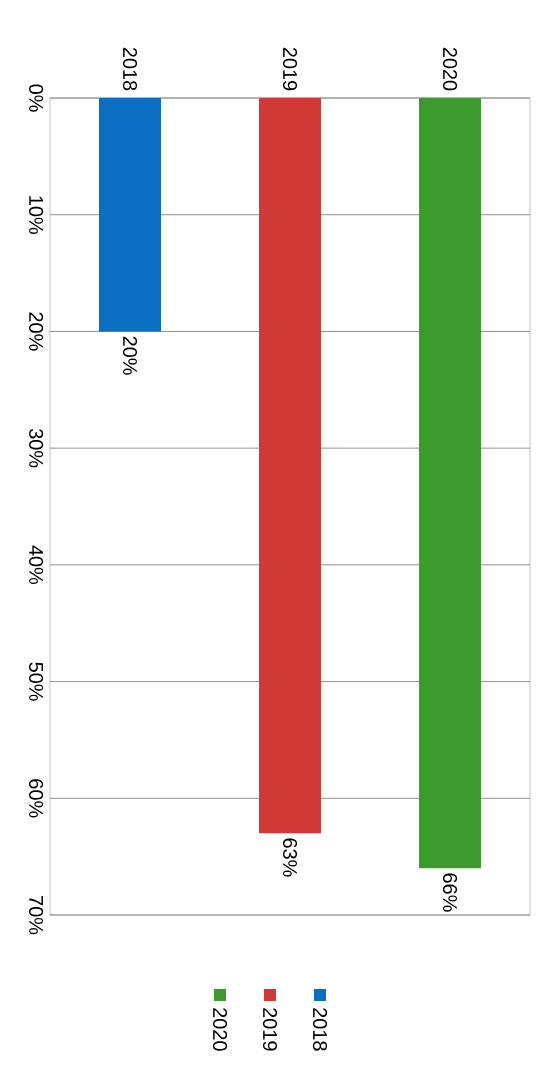 The width and height of the screenshot is (545, 1073). What do you see at coordinates (36, 915) in the screenshot?
I see `y-tick-label: 70%` at bounding box center [36, 915].